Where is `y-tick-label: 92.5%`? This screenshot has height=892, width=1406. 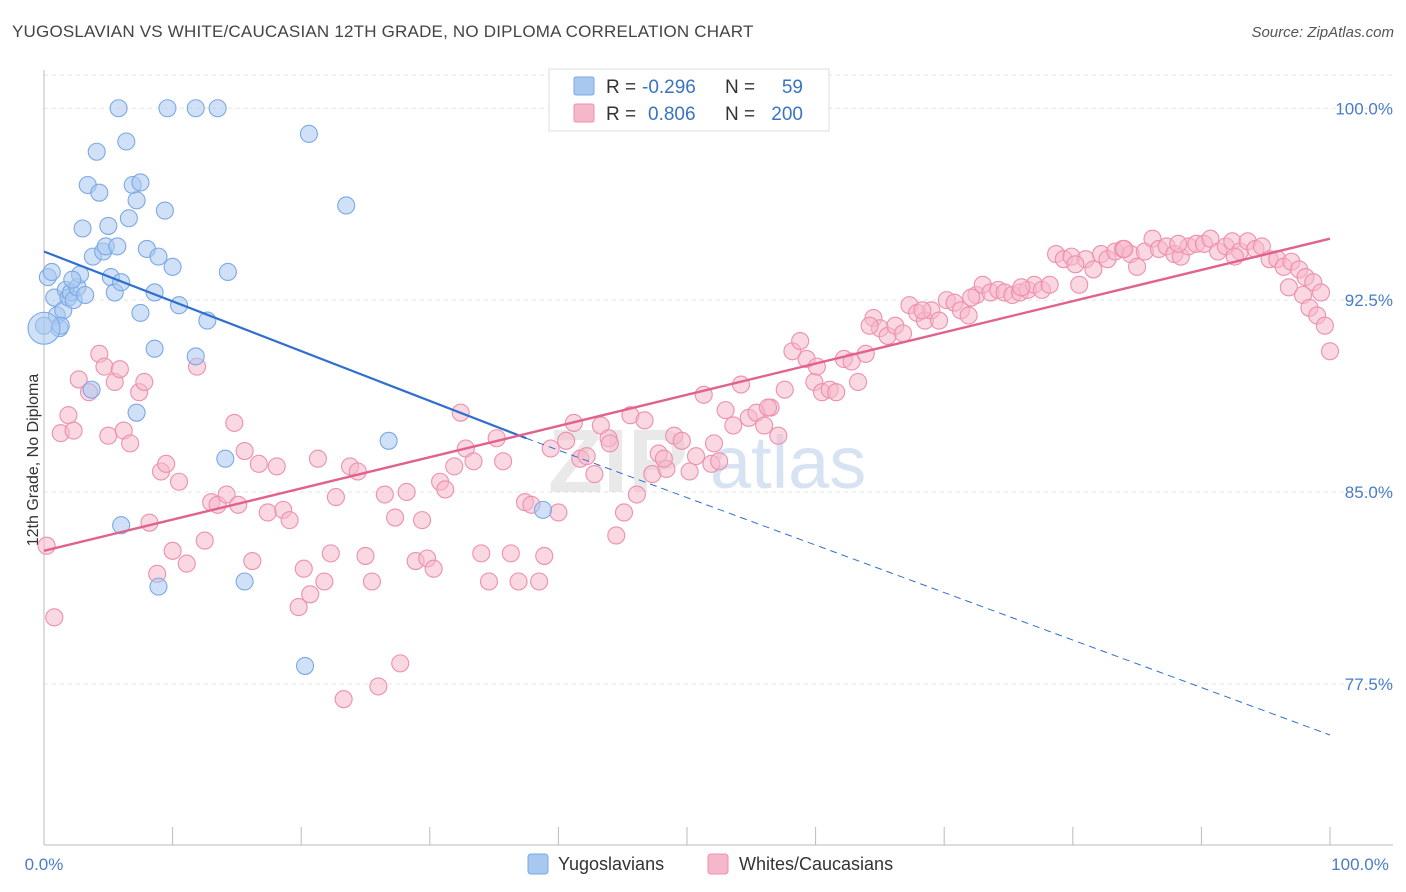
y-tick-label: 92.5% is located at coordinates (1369, 300).